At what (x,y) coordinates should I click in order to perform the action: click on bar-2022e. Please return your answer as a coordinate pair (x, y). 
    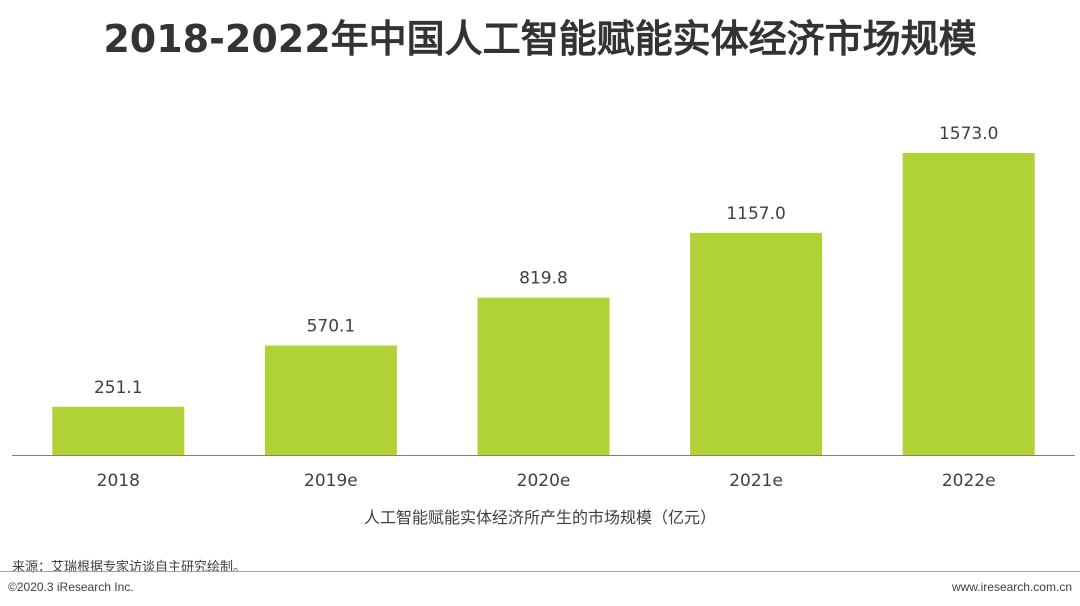
    Looking at the image, I should click on (968, 304).